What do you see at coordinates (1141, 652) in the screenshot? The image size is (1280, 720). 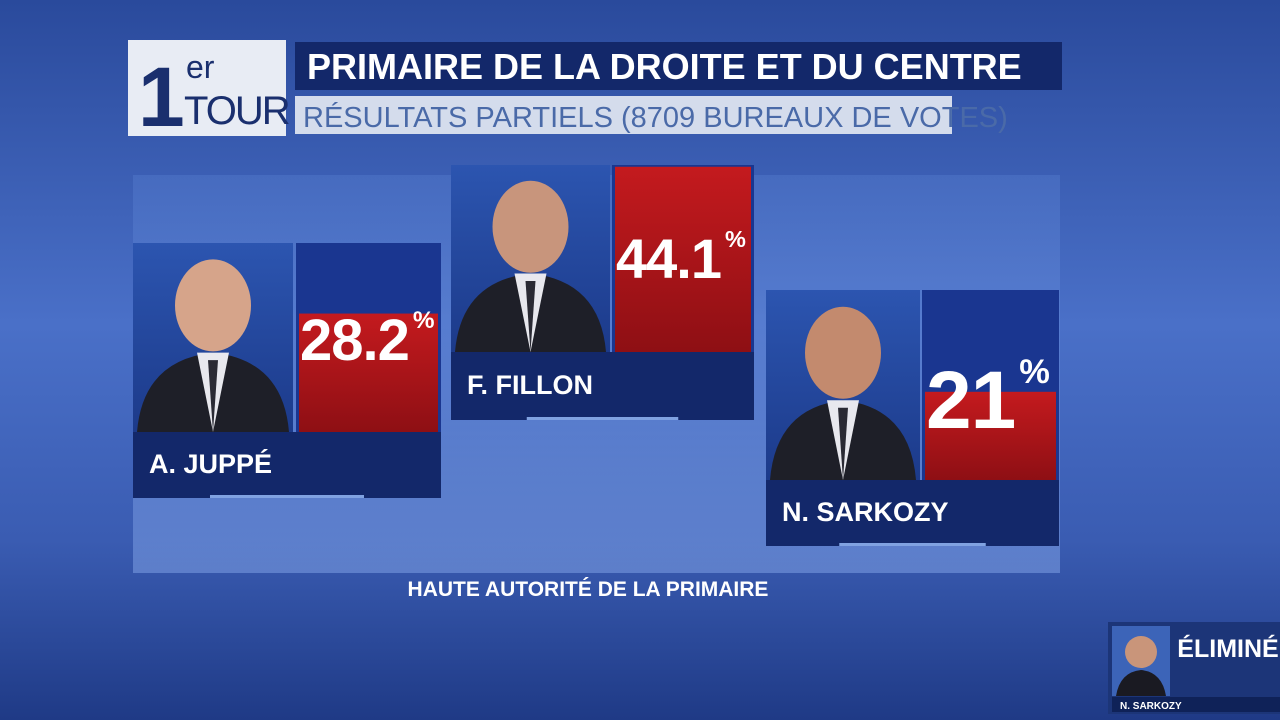 I see `inset-head` at bounding box center [1141, 652].